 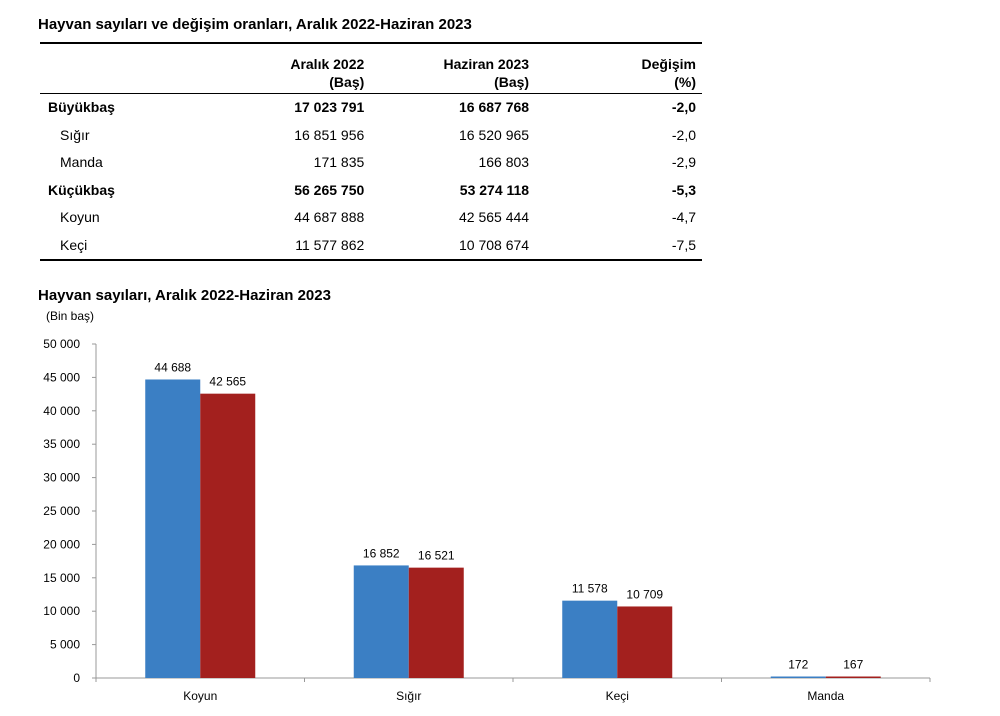 I want to click on row-jun-2023: 166 803, so click(x=504, y=162).